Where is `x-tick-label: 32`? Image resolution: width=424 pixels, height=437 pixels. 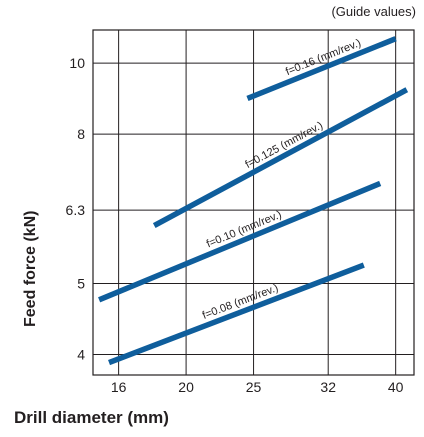 x-tick-label: 32 is located at coordinates (328, 387).